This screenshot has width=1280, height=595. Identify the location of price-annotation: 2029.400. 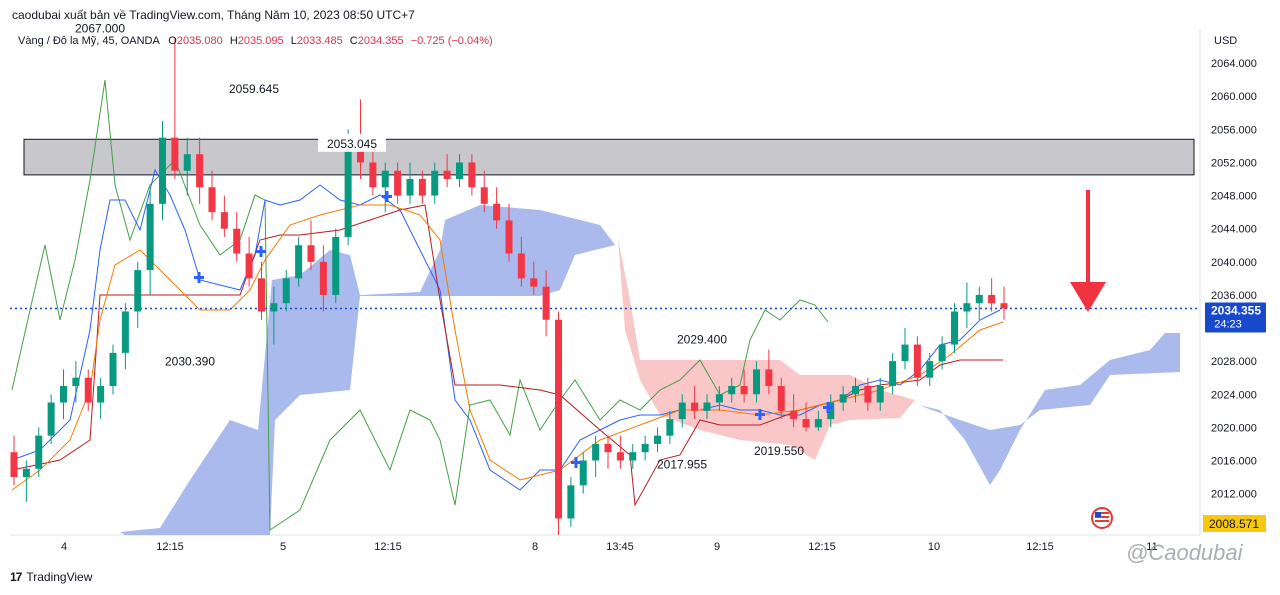
(702, 340).